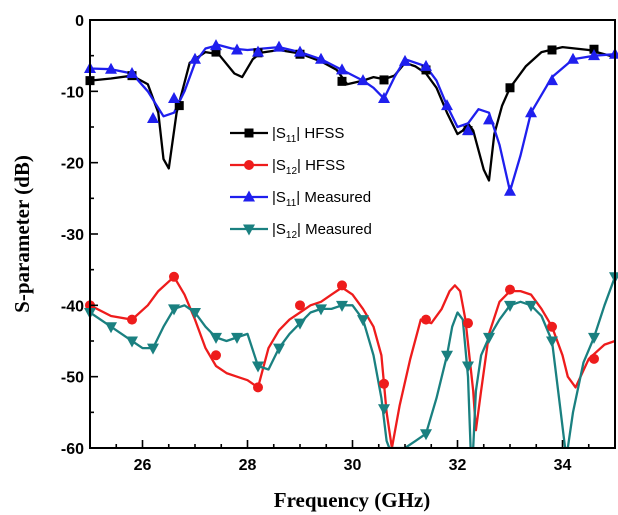  I want to click on x-tick-label: 26, so click(143, 465).